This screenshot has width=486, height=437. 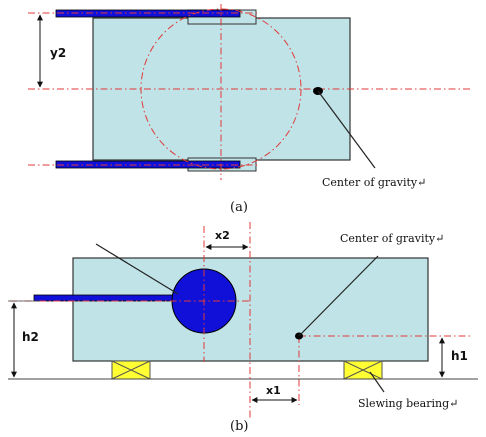 What do you see at coordinates (374, 182) in the screenshot?
I see `cog-label-a: Center of gravity↵` at bounding box center [374, 182].